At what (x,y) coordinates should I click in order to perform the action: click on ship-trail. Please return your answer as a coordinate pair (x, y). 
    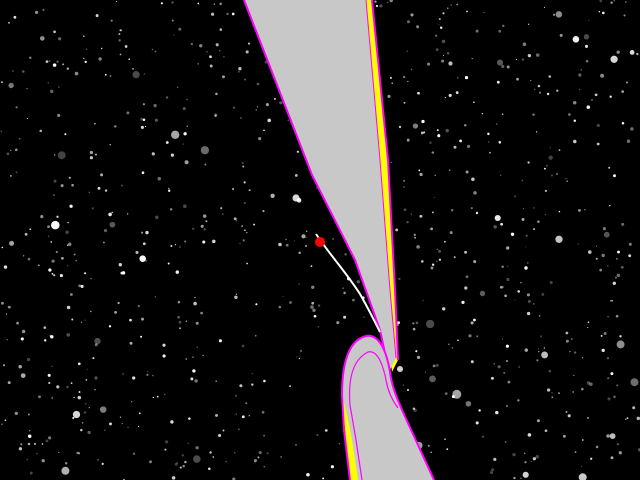
    Looking at the image, I should click on (348, 283).